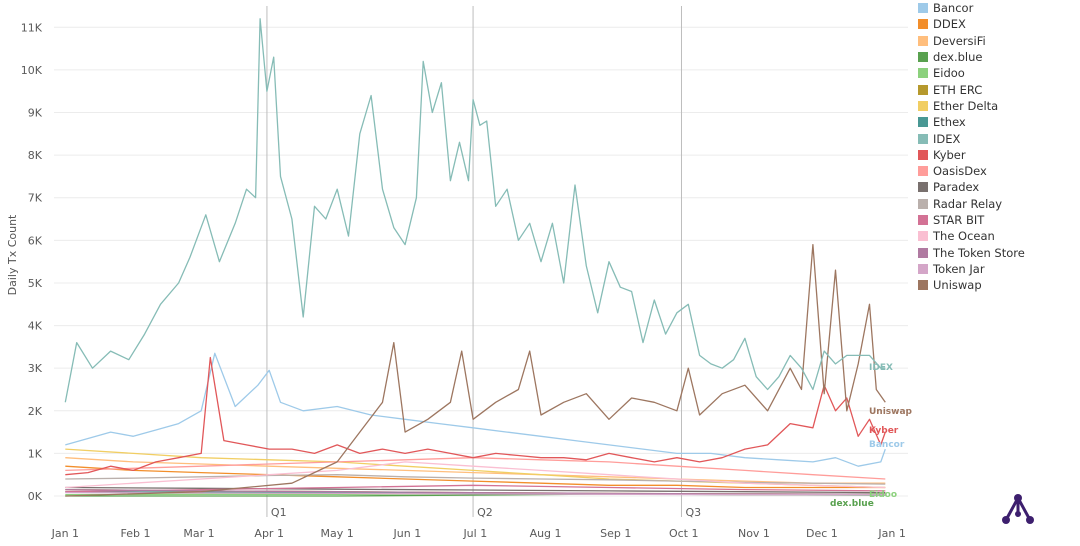 The image size is (1080, 546). I want to click on y-tick-label: 11K, so click(32, 27).